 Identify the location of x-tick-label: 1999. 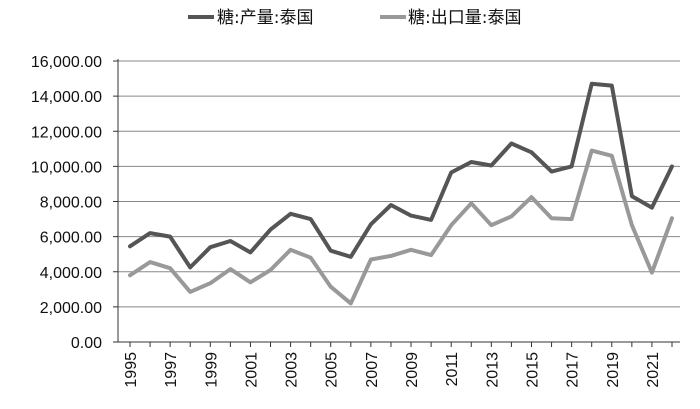
(211, 370).